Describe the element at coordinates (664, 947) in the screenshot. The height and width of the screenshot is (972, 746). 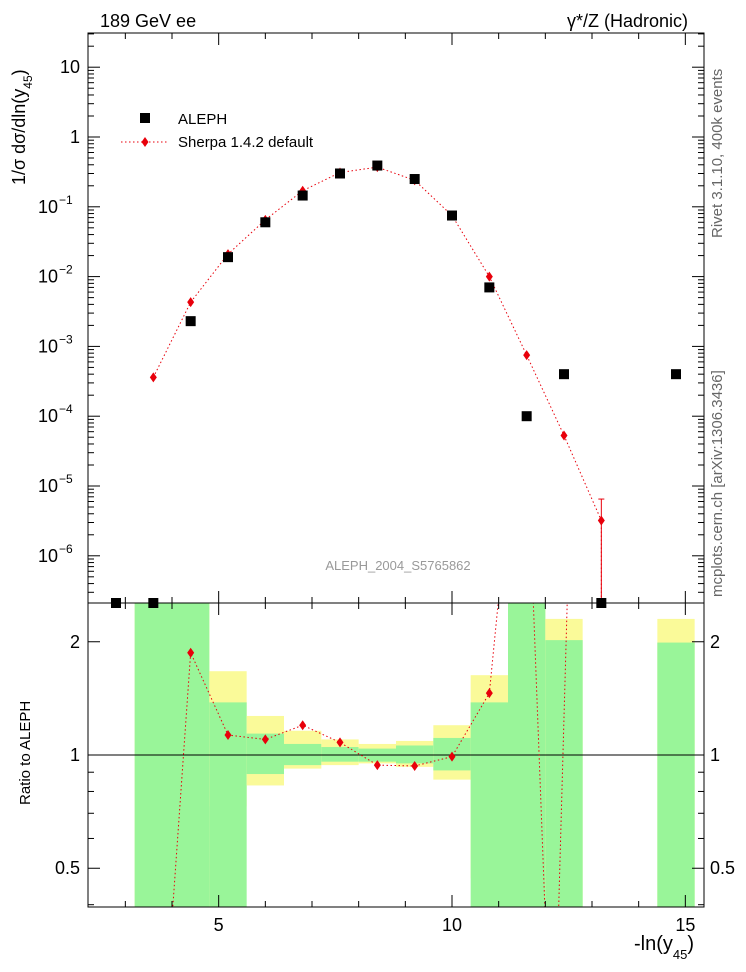
I see `x-axis-title: -ln(y45)` at that location.